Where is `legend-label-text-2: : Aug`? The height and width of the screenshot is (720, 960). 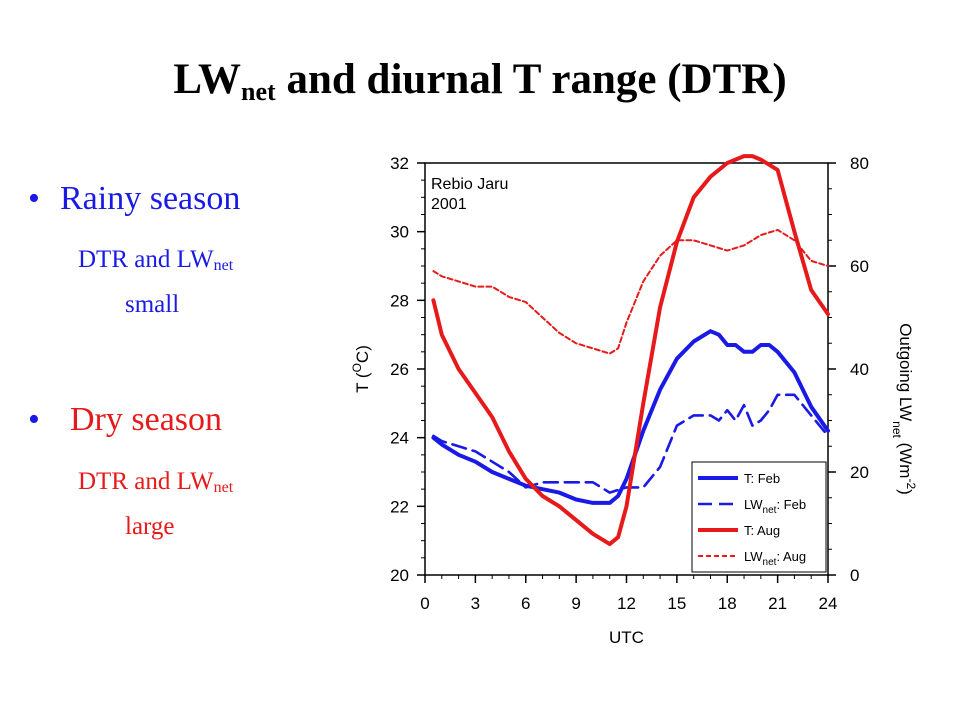
legend-label-text-2: : Aug is located at coordinates (791, 556).